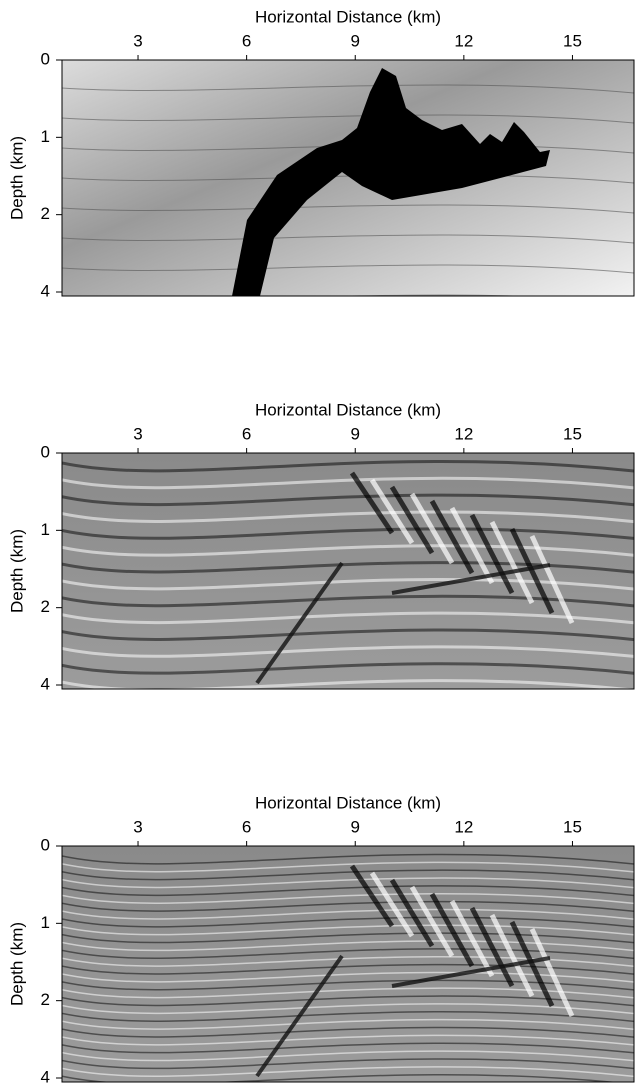  What do you see at coordinates (463, 826) in the screenshot?
I see `x-tick-label: 12` at bounding box center [463, 826].